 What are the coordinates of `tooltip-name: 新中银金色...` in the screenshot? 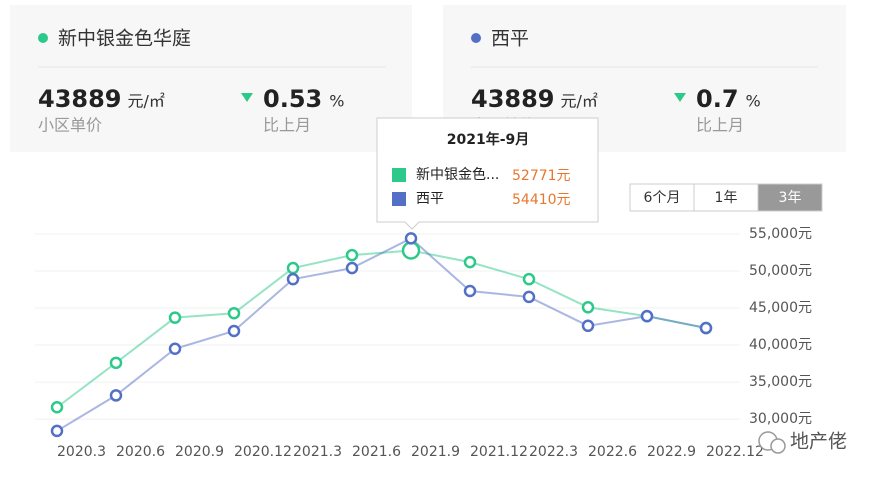 It's located at (457, 174).